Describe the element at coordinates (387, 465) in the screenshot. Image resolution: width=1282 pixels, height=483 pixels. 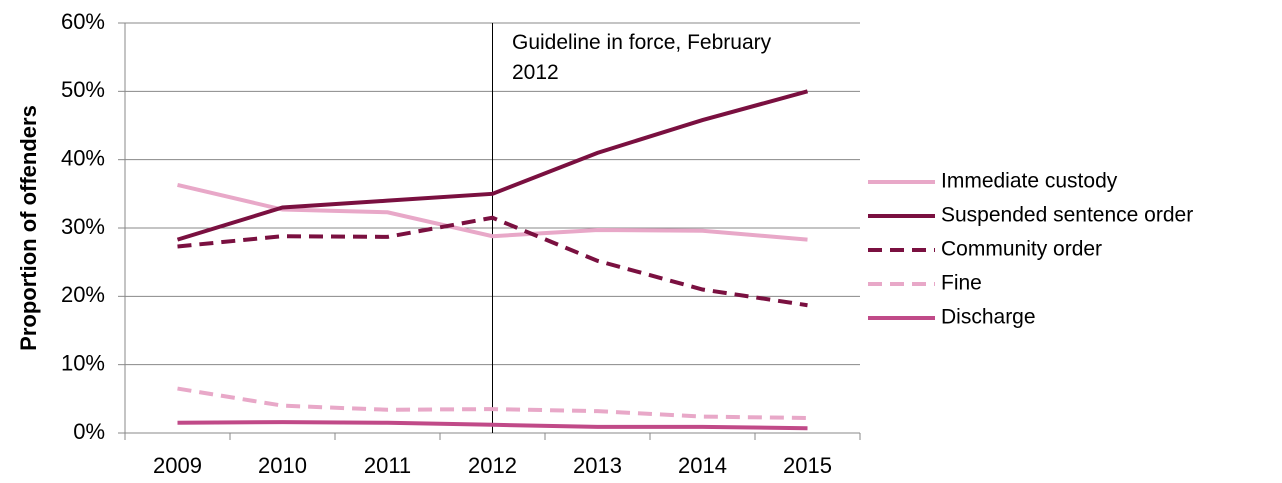
I see `x-tick-label: 2011` at that location.